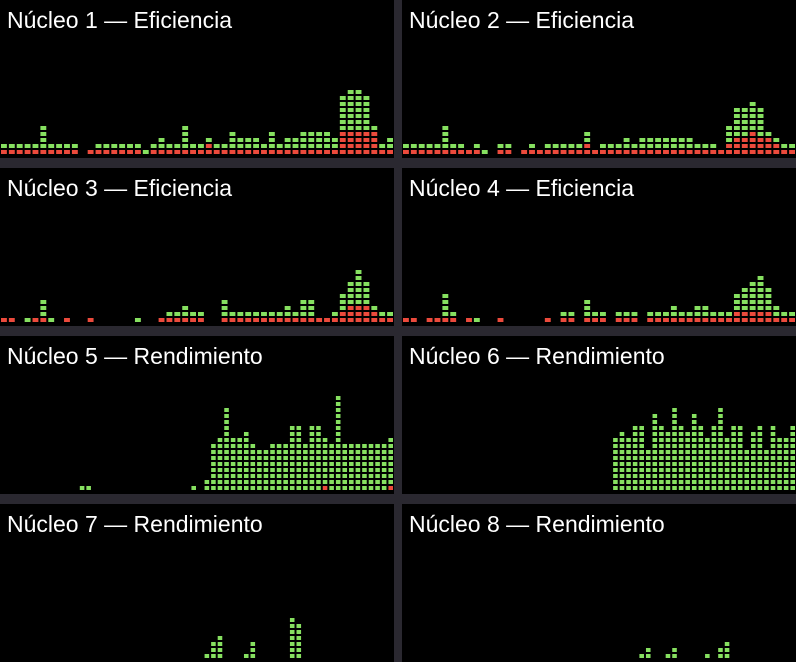 This screenshot has width=796, height=662. I want to click on core-2-sample-column, so click(547, 149).